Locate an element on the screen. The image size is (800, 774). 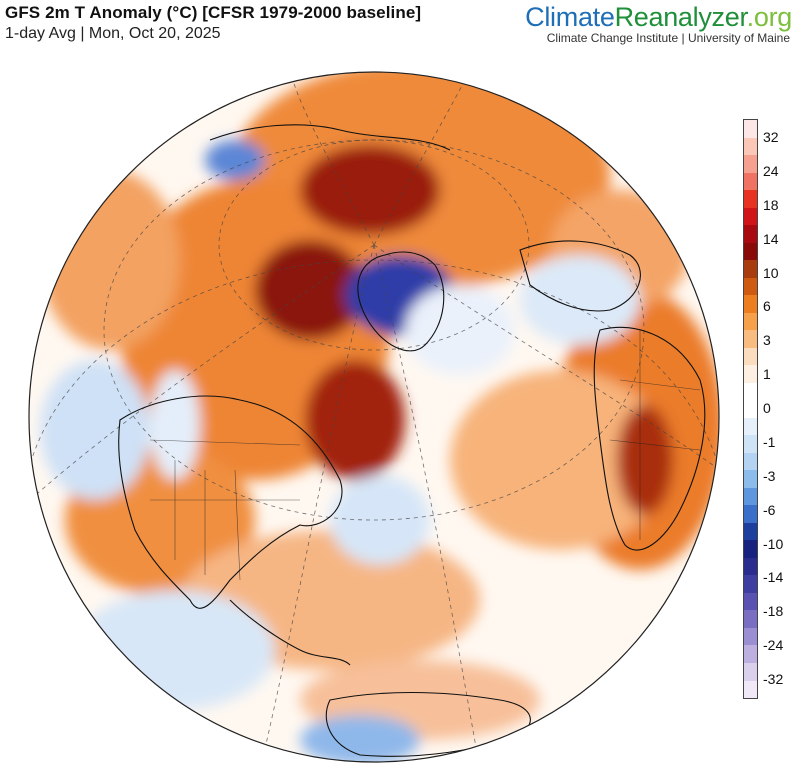
colorbar-legend: 32 24 18 14 10 6 3 1 0 -1 -3 -6 -10 -14 -18 -24 -32 is located at coordinates (770, 409).